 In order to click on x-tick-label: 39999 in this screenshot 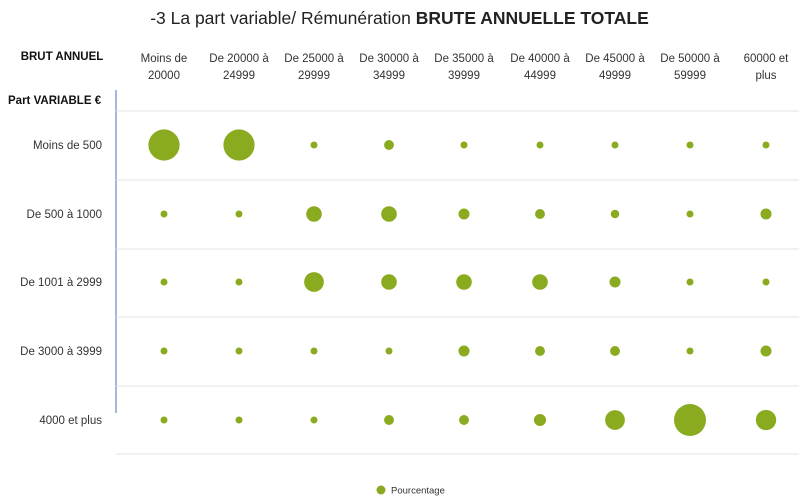, I will do `click(464, 76)`.